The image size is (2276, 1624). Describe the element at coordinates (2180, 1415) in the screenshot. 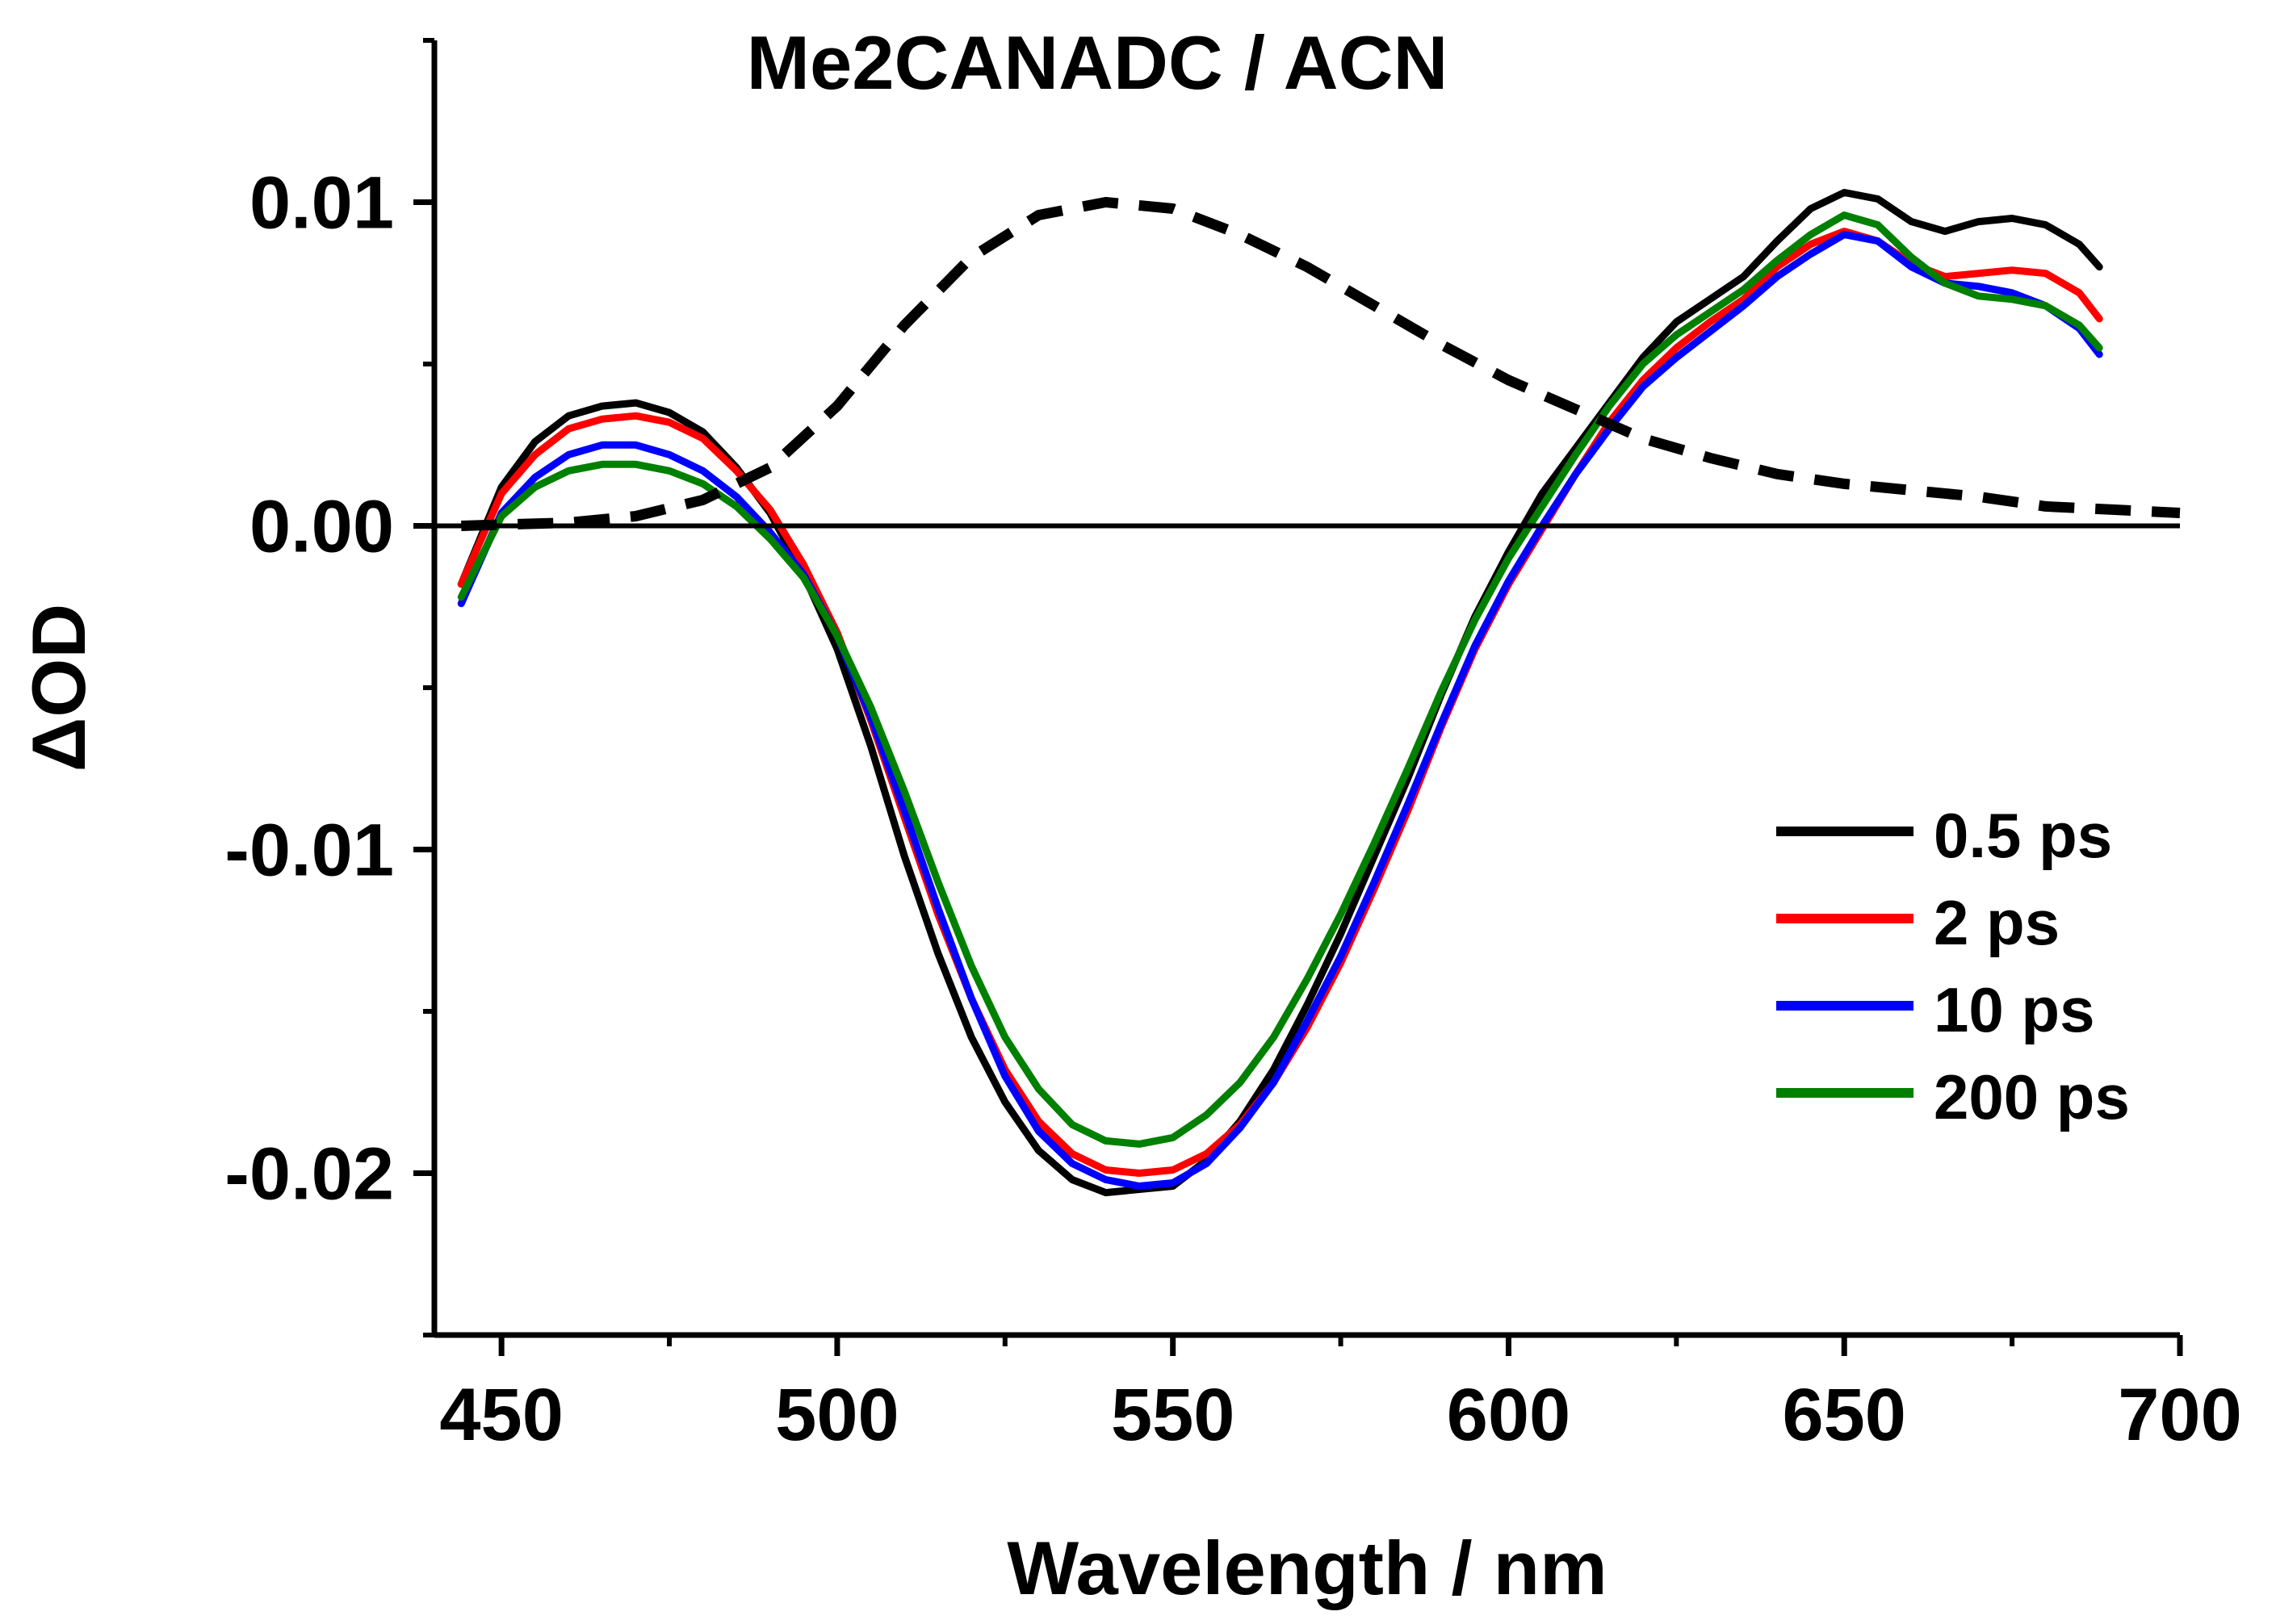

I see `x-tick-label: 700` at that location.